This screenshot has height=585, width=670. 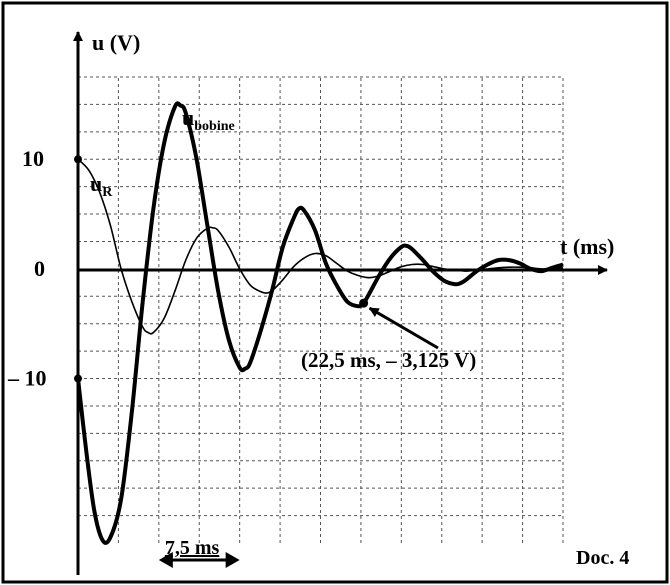 What do you see at coordinates (39, 268) in the screenshot?
I see `y-tick-label: 0` at bounding box center [39, 268].